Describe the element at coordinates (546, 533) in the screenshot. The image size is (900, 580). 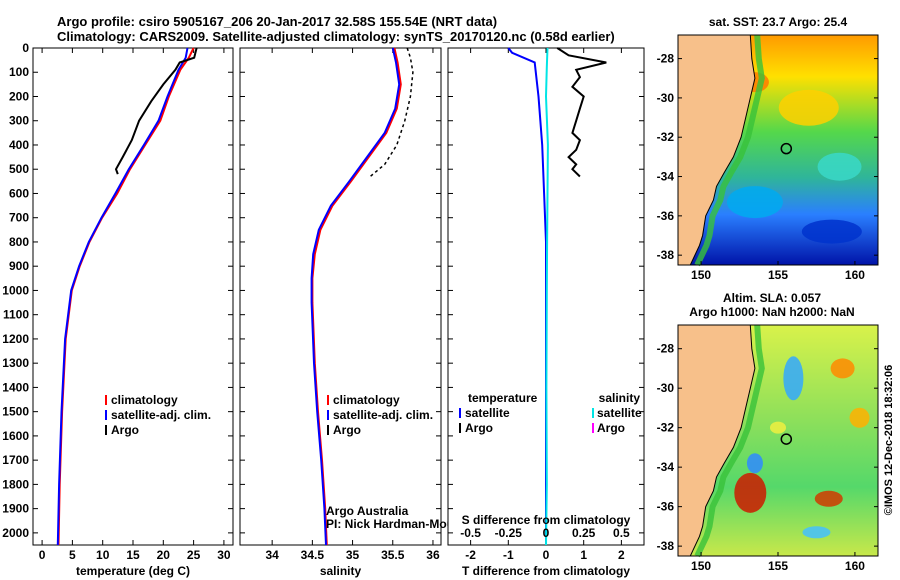
I see `inner-x-tick-label: 0` at that location.